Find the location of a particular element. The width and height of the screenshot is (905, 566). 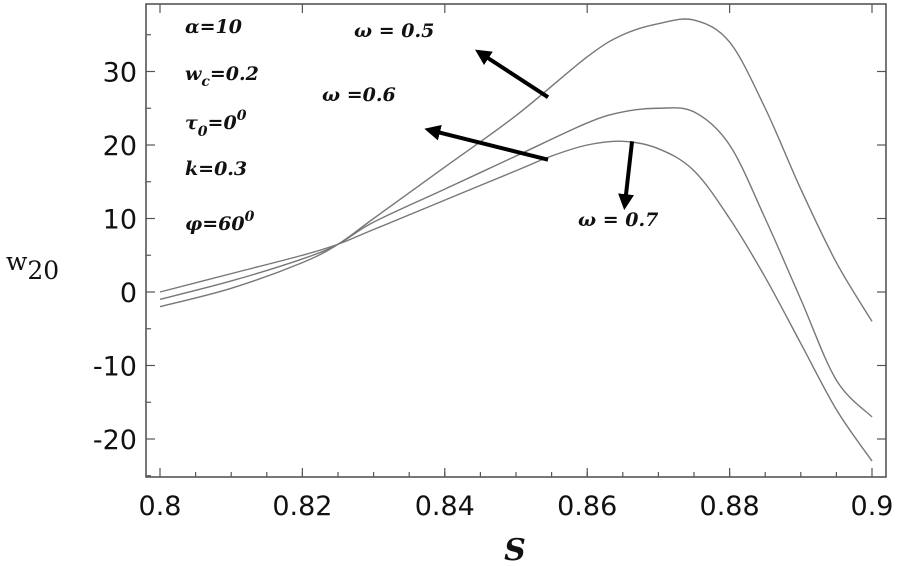

x-tick-label: 0.82 is located at coordinates (302, 506).